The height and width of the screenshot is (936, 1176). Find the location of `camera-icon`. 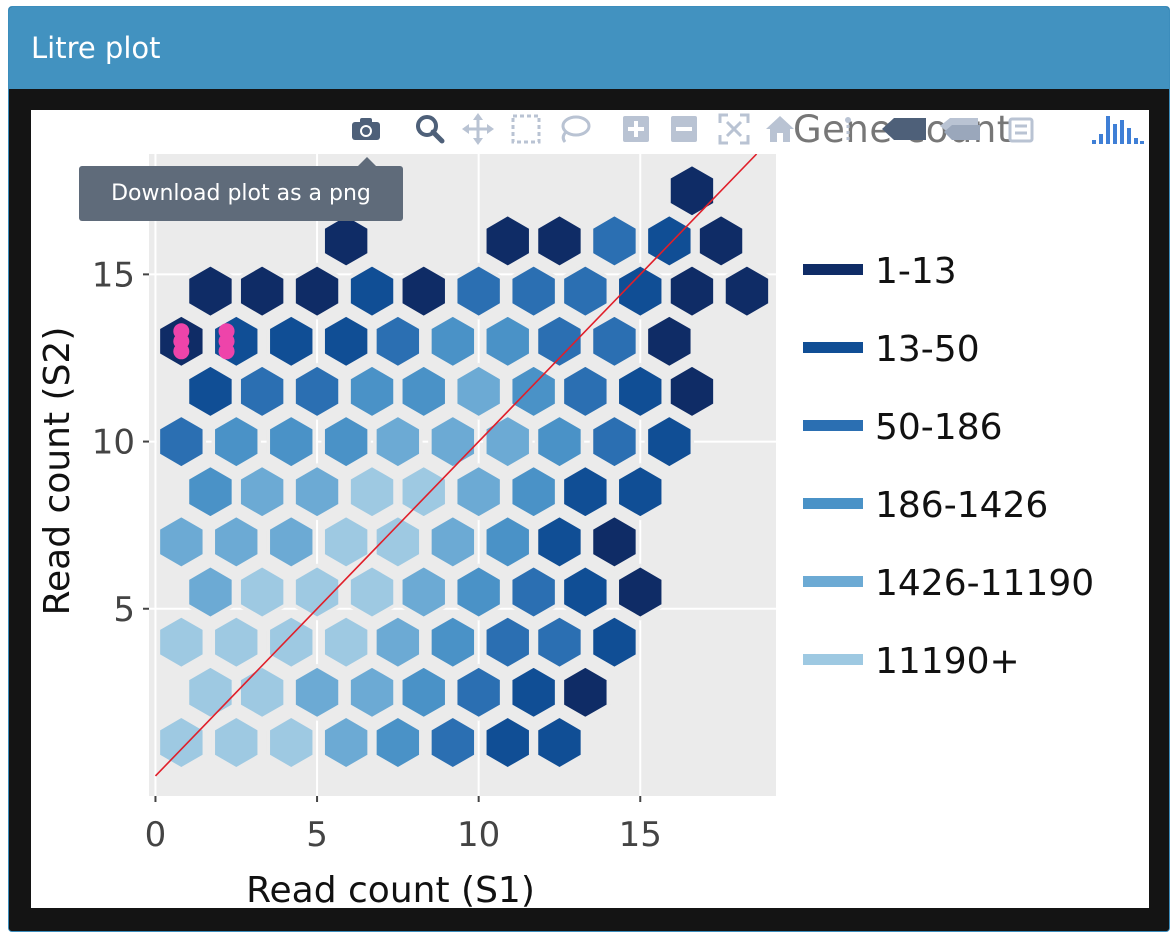

camera-icon is located at coordinates (366, 129).